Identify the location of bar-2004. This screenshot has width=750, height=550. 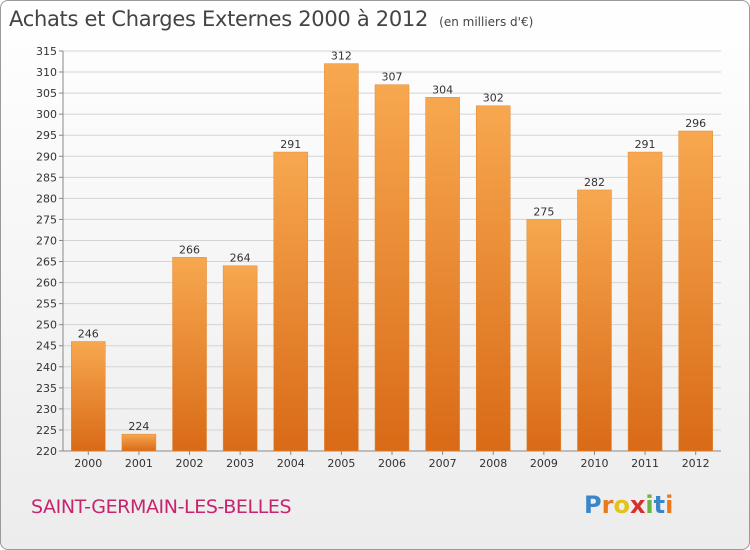
(291, 301).